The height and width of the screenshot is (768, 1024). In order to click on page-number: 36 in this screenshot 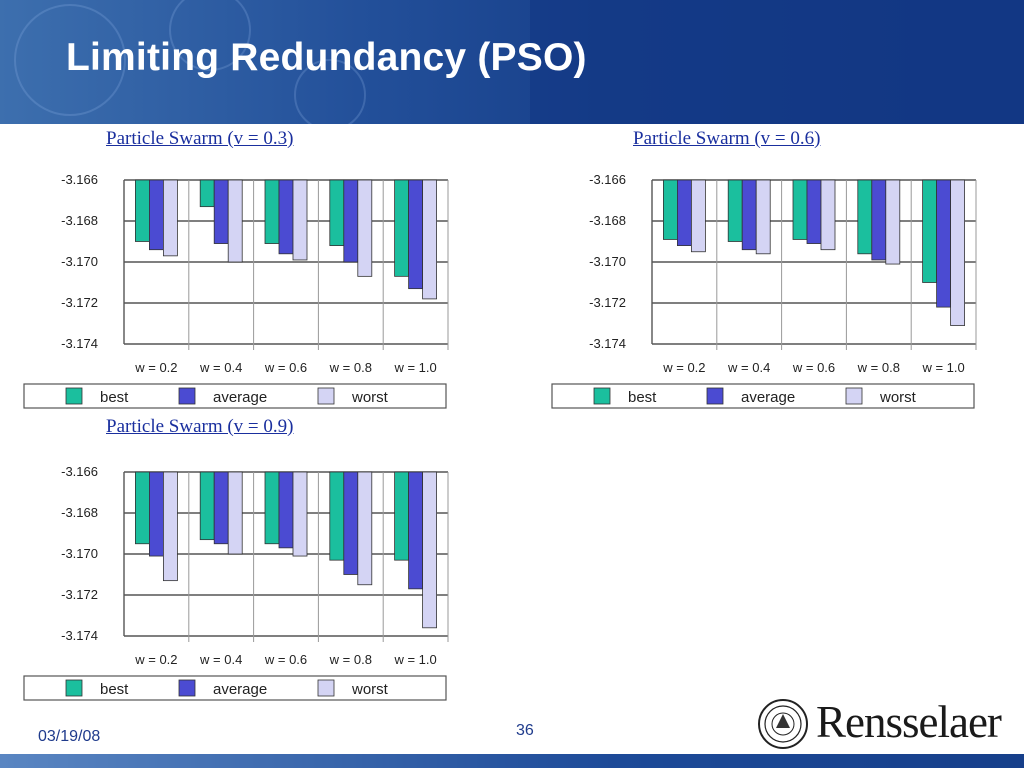, I will do `click(525, 730)`.